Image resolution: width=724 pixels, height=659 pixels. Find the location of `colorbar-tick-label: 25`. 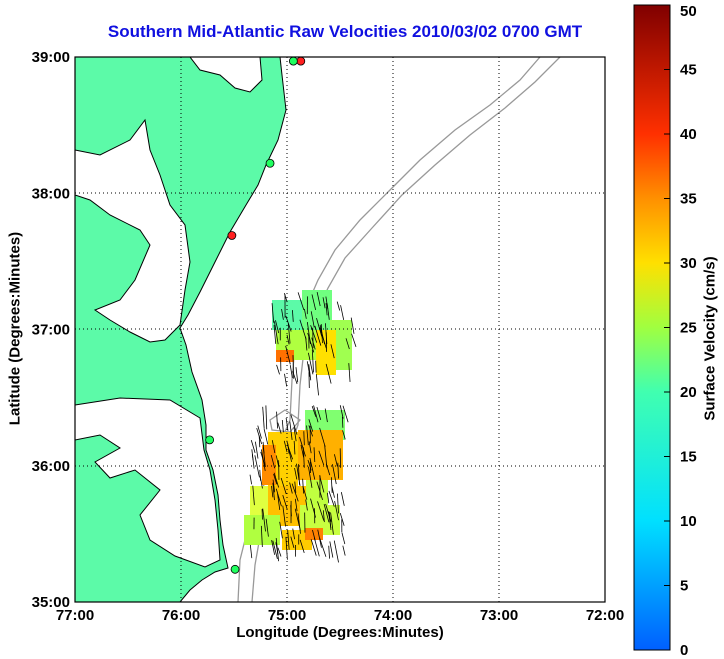

colorbar-tick-label: 25 is located at coordinates (688, 328).